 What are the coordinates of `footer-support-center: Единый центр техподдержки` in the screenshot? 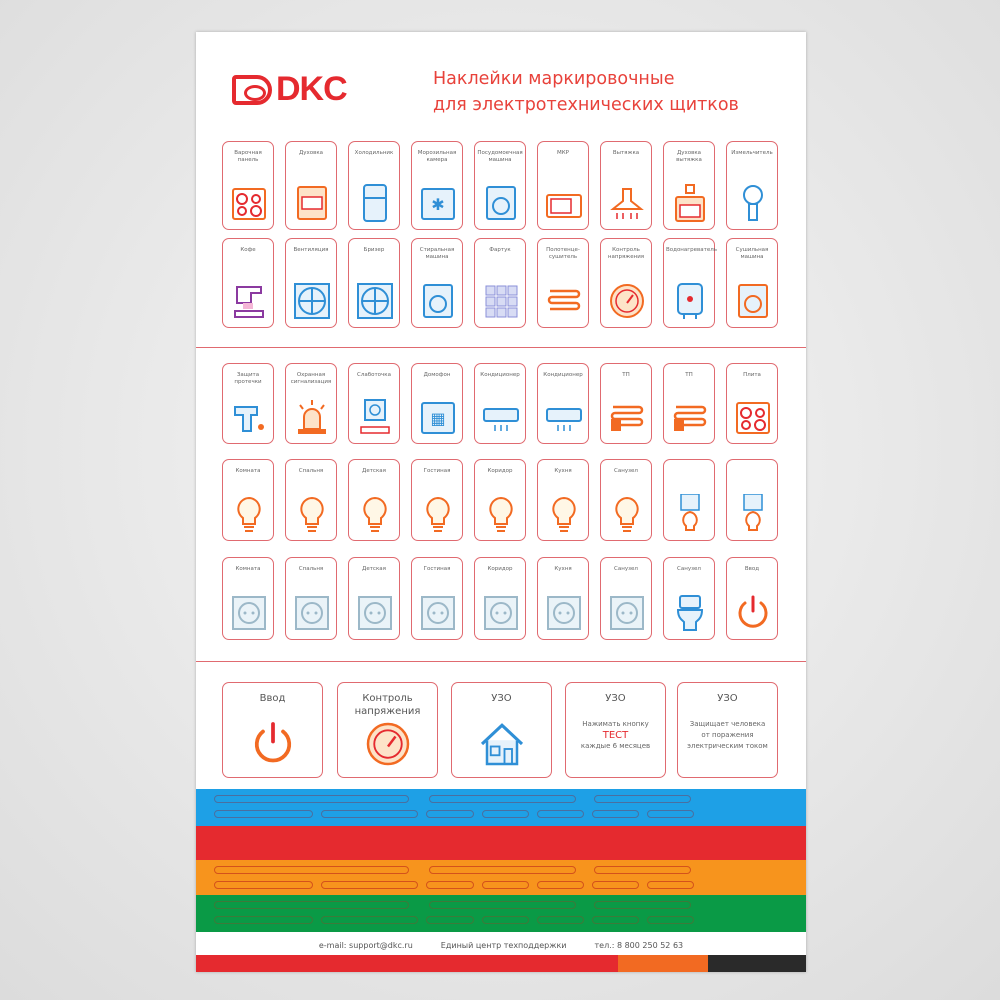 It's located at (503, 945).